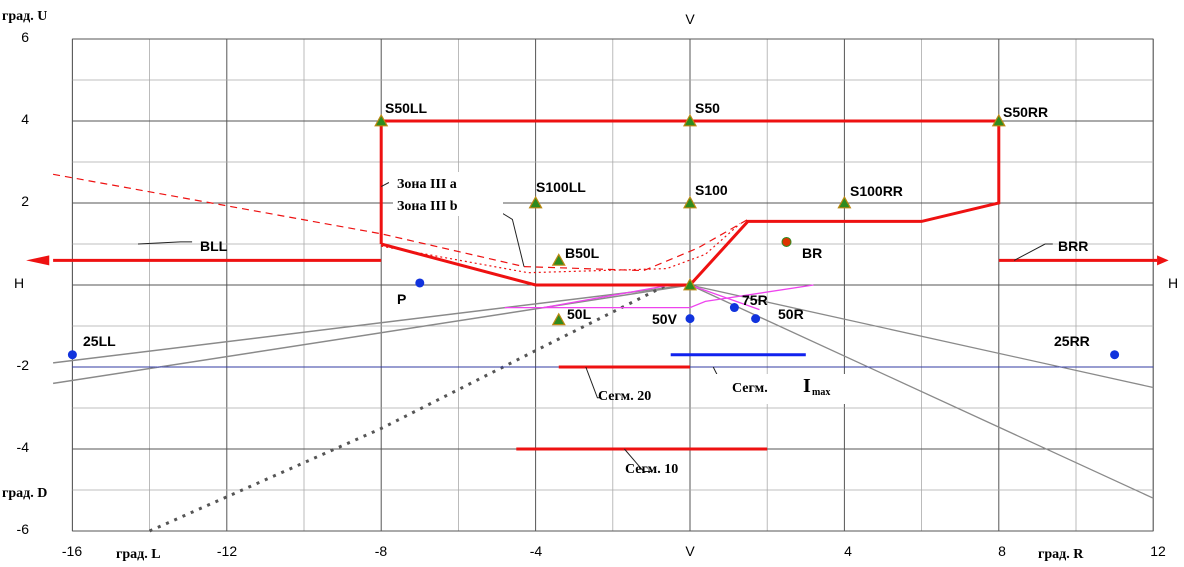 Image resolution: width=1184 pixels, height=567 pixels. Describe the element at coordinates (25, 201) in the screenshot. I see `y-tick-2: 2` at that location.